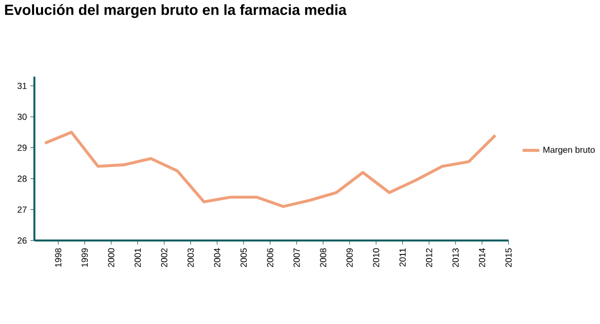 This screenshot has height=324, width=600. Describe the element at coordinates (58, 257) in the screenshot. I see `x-tick-label: 1998` at that location.